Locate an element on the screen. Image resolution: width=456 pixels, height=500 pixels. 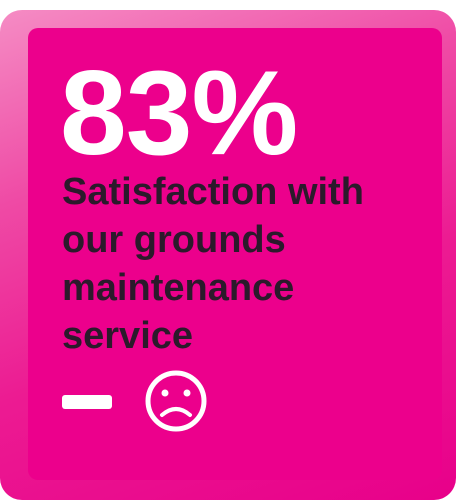
stat-value: 83% is located at coordinates (179, 113).